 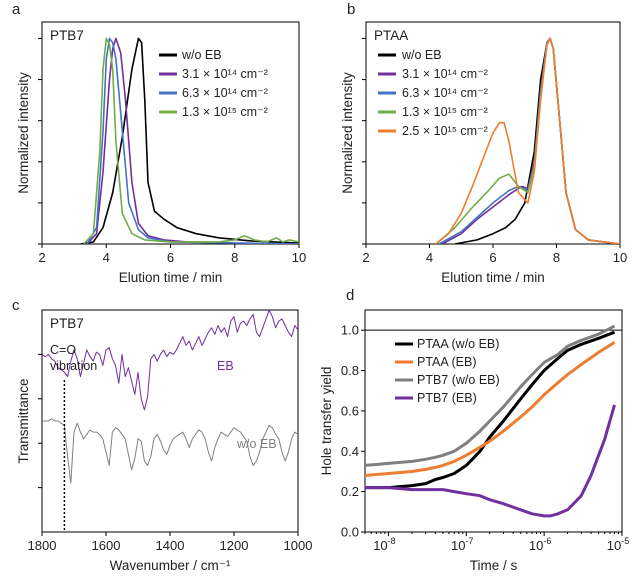 I want to click on x-tick-label: 1200, so click(x=234, y=545).